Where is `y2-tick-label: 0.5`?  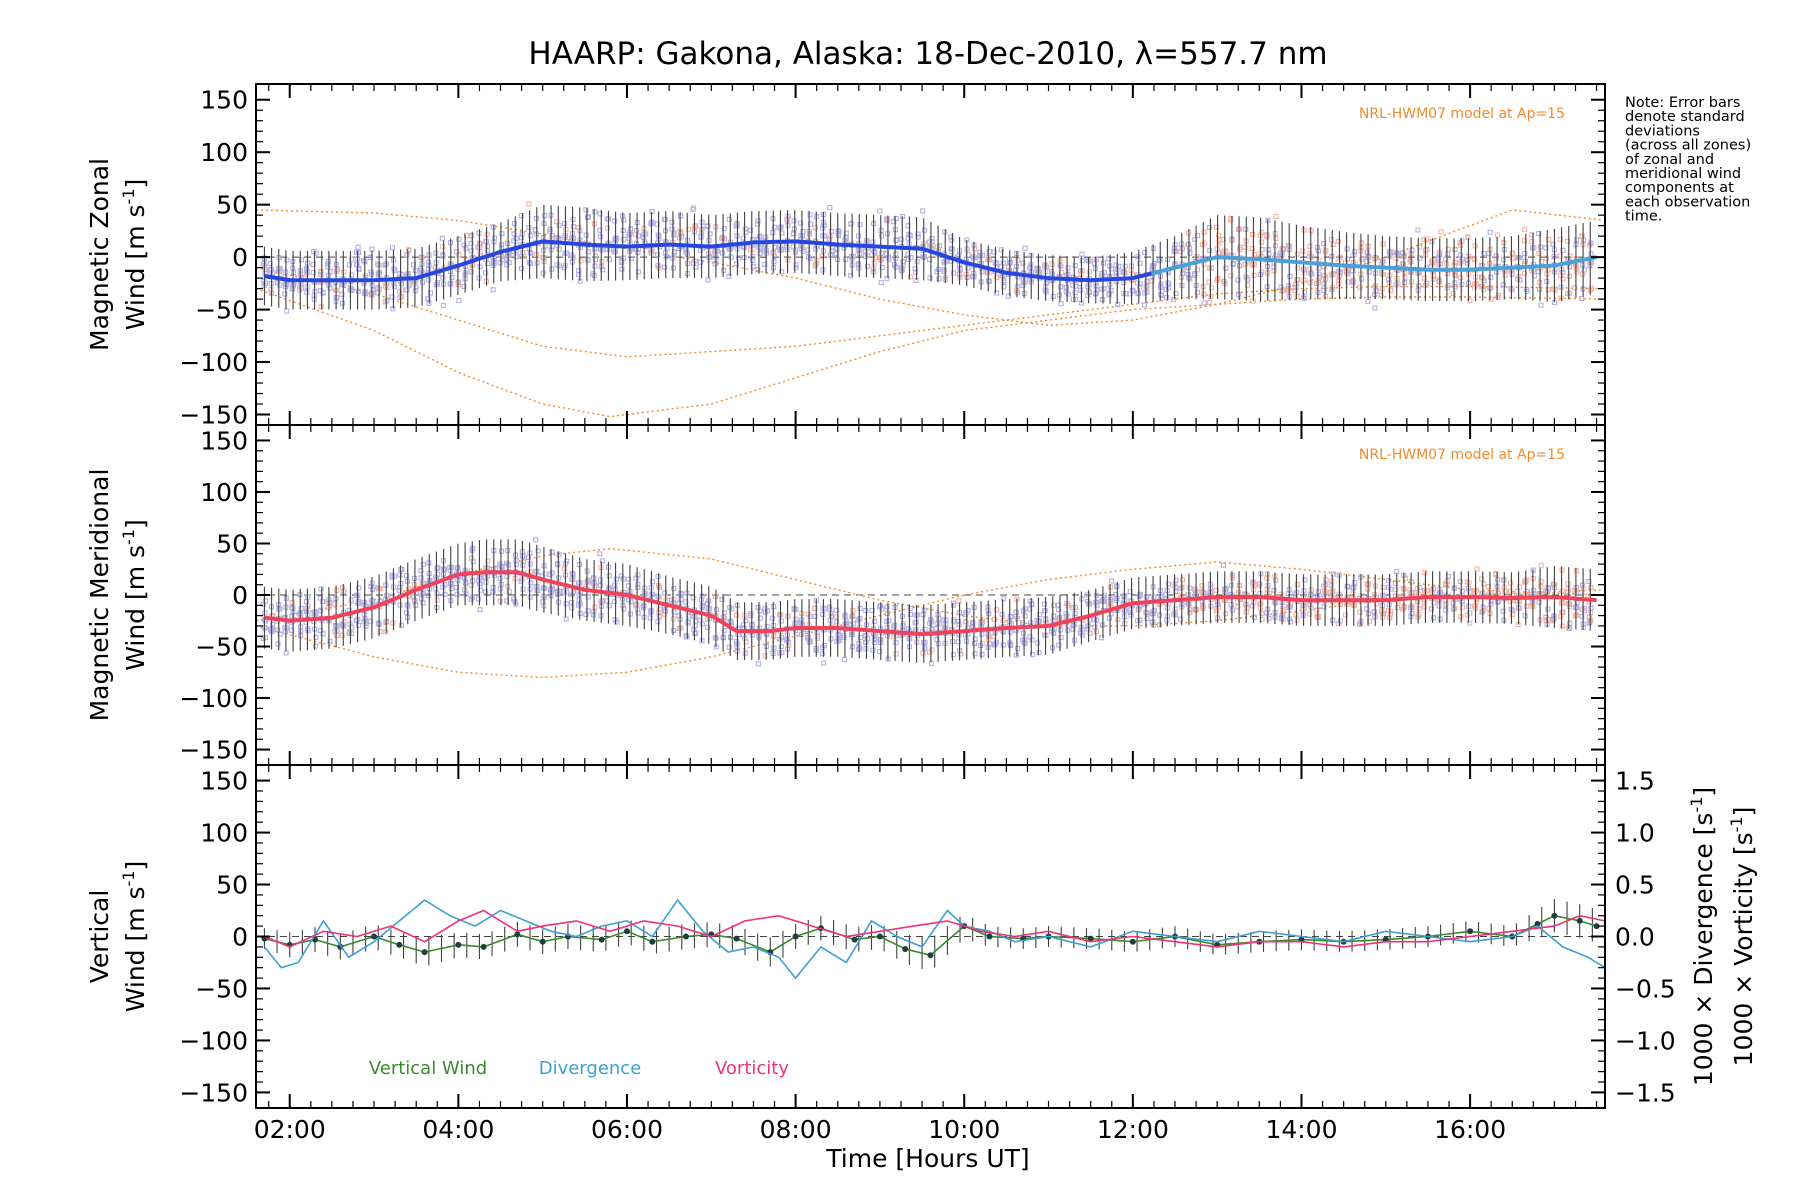 y2-tick-label: 0.5 is located at coordinates (1635, 885).